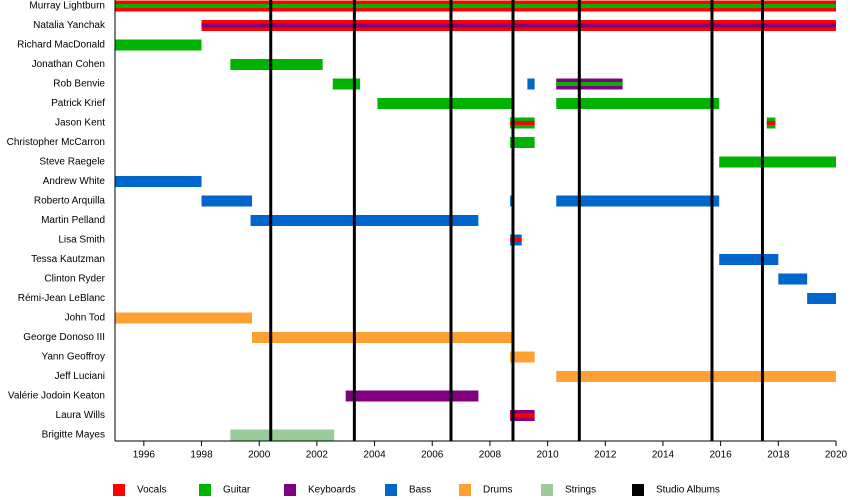  What do you see at coordinates (79, 84) in the screenshot?
I see `member-label: Rob Benvie` at bounding box center [79, 84].